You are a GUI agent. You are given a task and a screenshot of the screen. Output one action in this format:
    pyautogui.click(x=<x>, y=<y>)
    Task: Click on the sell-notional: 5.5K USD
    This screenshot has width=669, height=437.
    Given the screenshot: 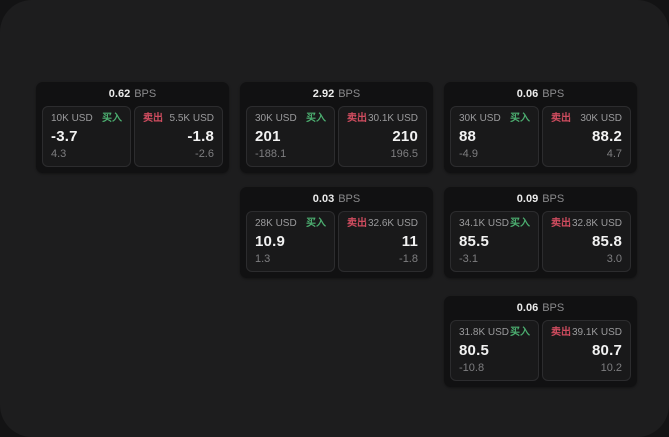 What is the action you would take?
    pyautogui.click(x=191, y=118)
    